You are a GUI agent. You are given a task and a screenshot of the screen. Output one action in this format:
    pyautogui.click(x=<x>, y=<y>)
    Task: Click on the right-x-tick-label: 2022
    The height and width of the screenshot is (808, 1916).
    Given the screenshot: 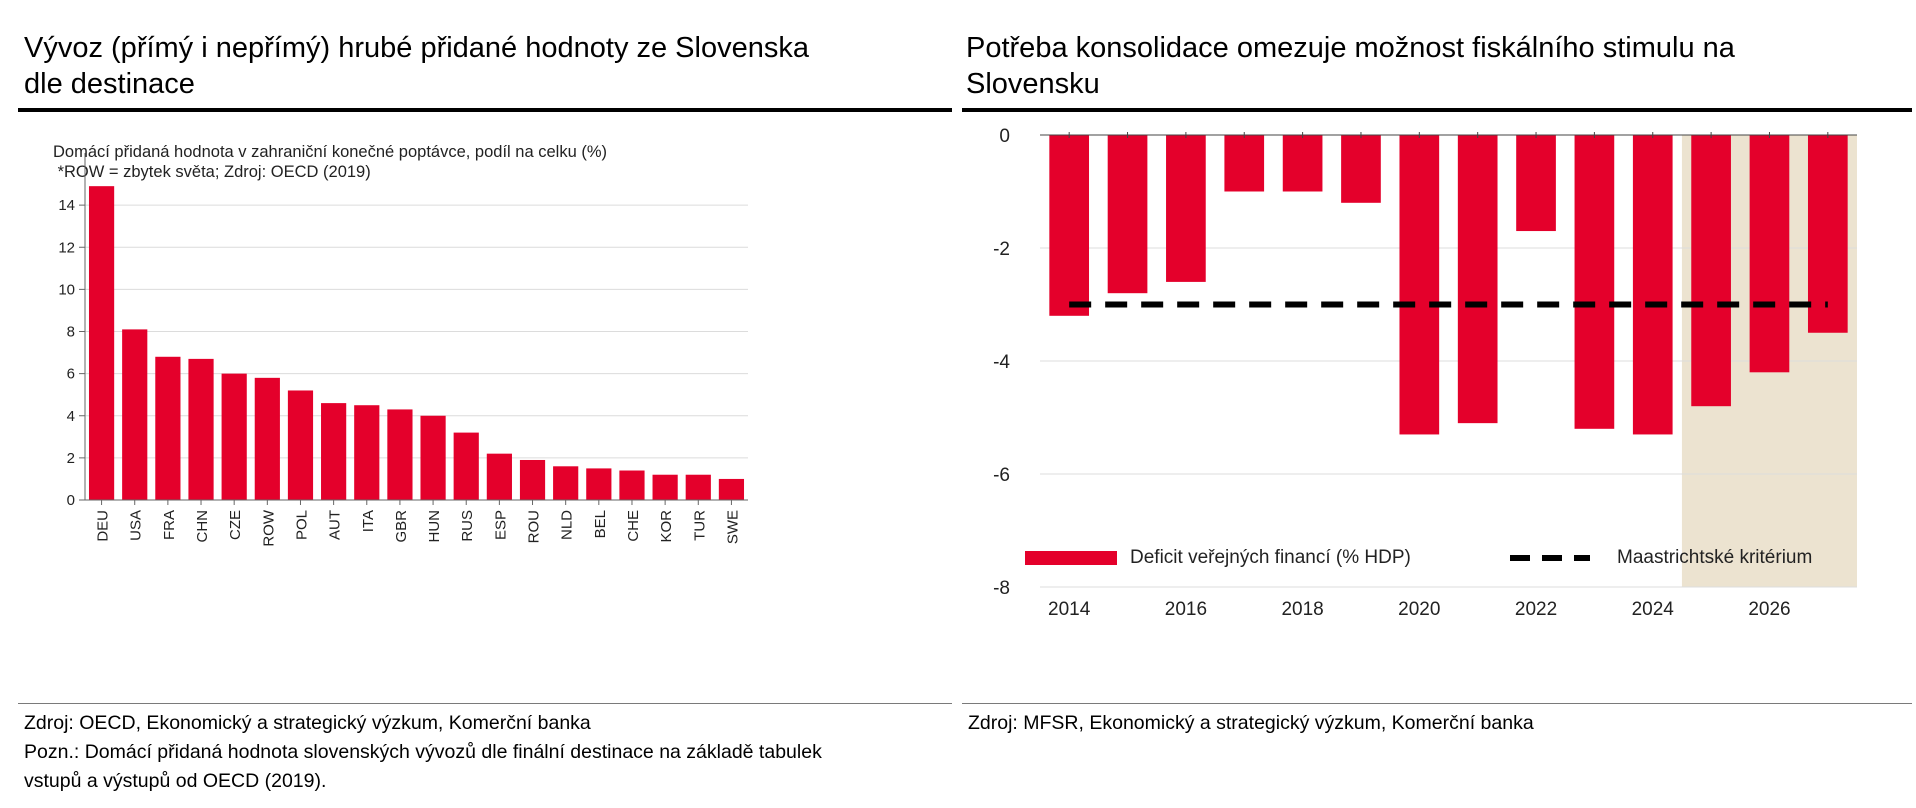 What is the action you would take?
    pyautogui.click(x=1536, y=609)
    